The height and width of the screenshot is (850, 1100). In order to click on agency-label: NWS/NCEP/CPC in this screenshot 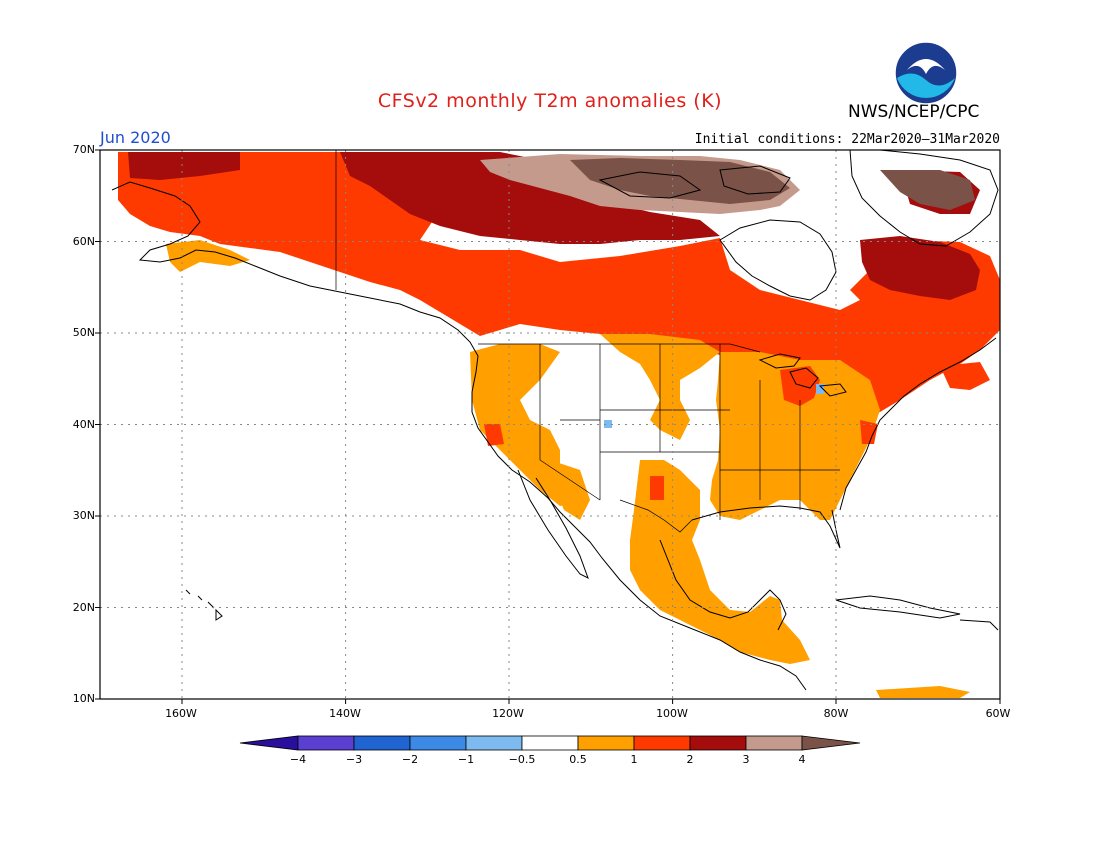, I will do `click(914, 112)`.